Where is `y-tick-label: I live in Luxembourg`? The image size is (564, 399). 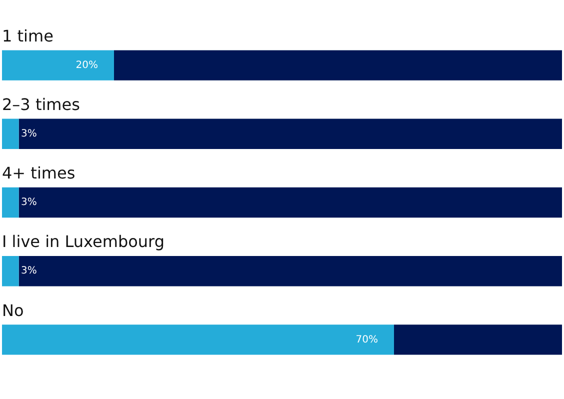 y-tick-label: I live in Luxembourg is located at coordinates (83, 242).